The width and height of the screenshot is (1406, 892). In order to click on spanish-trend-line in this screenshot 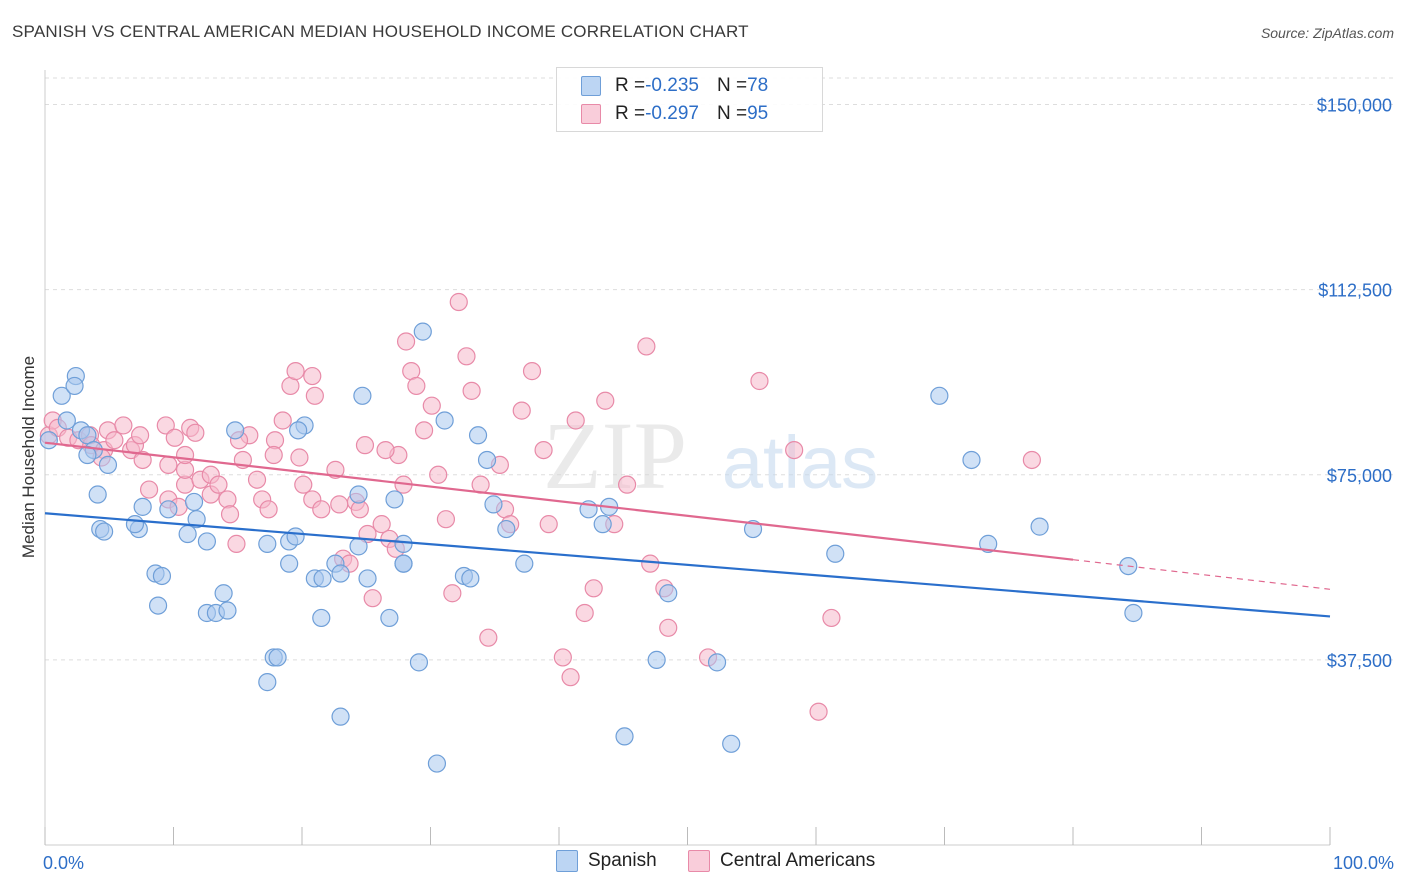, I will do `click(687, 565)`.